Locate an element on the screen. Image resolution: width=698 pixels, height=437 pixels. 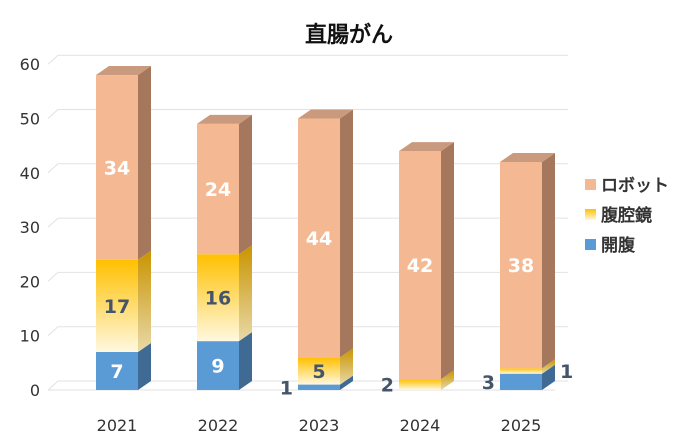
x-tick-label: 2021 is located at coordinates (117, 425).